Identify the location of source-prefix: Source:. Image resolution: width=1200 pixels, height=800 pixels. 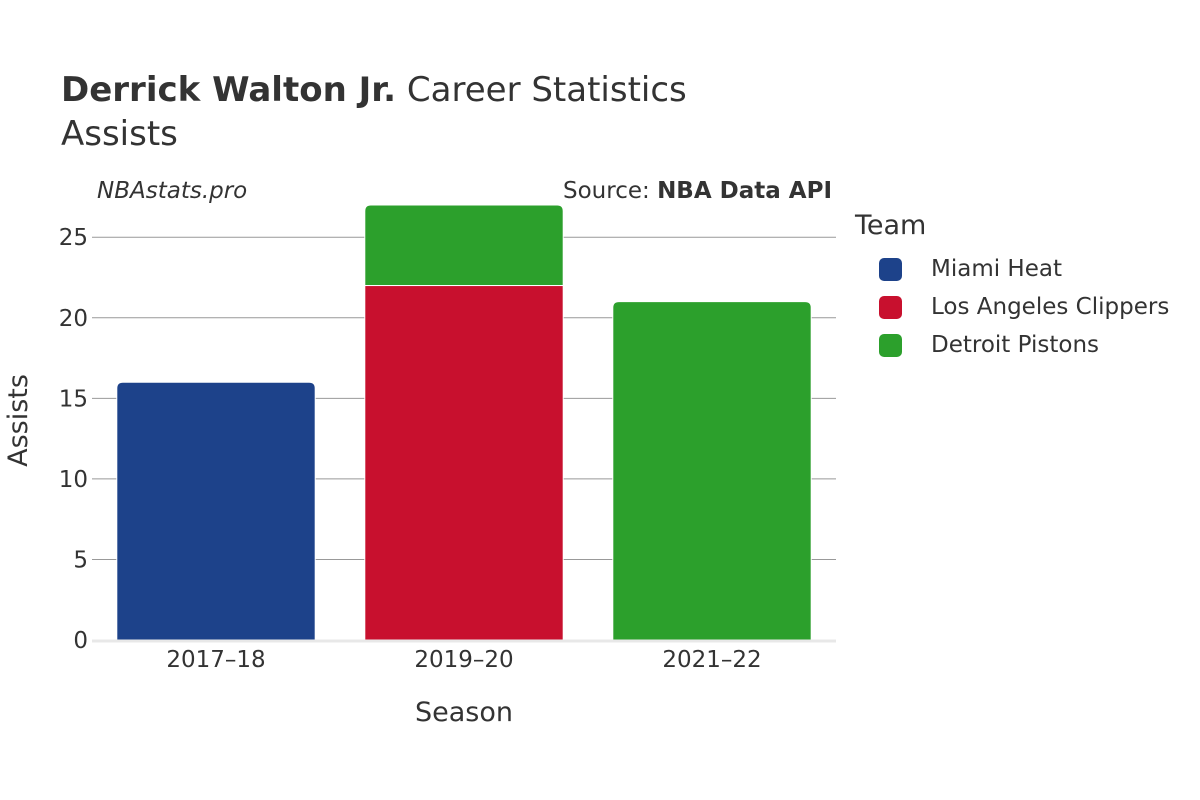
(610, 191).